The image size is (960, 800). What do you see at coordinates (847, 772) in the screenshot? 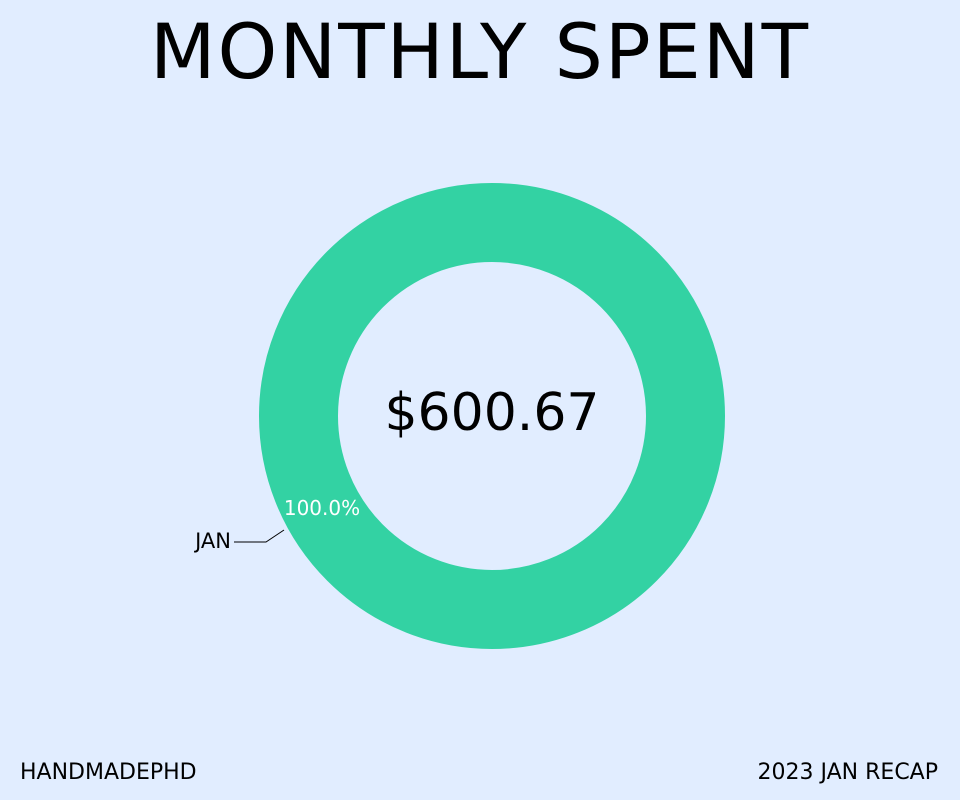
I see `footer-recap: 2023 JAN RECAP` at bounding box center [847, 772].